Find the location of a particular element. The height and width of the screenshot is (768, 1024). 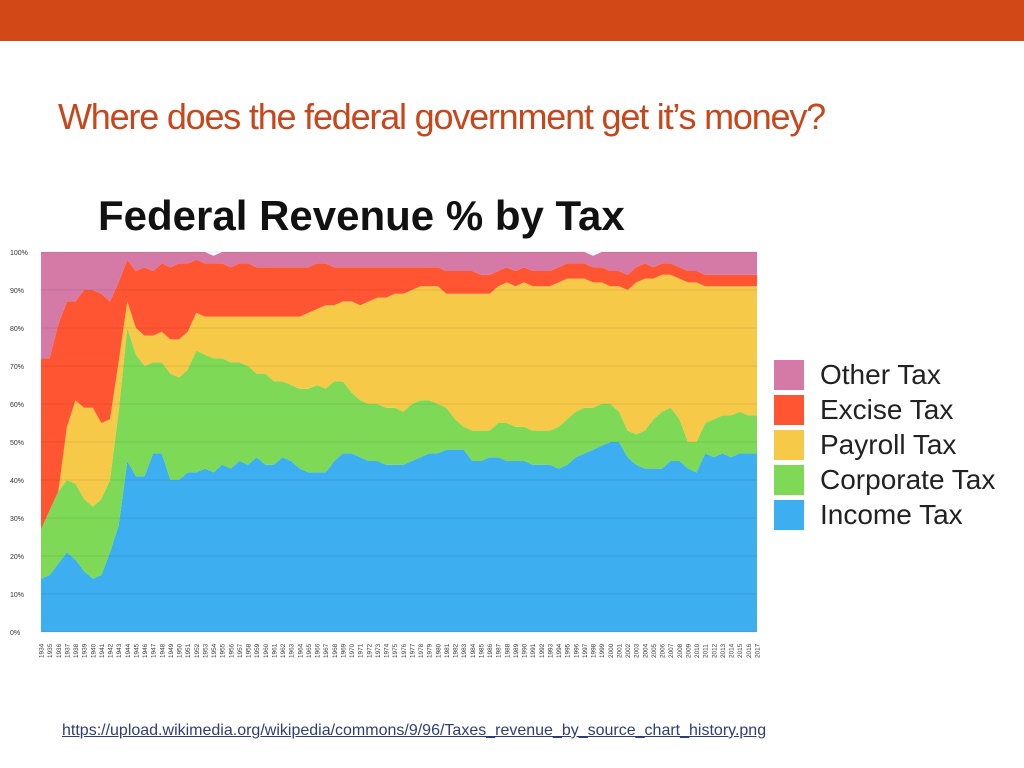

x-tick-label: 2013 is located at coordinates (723, 650).